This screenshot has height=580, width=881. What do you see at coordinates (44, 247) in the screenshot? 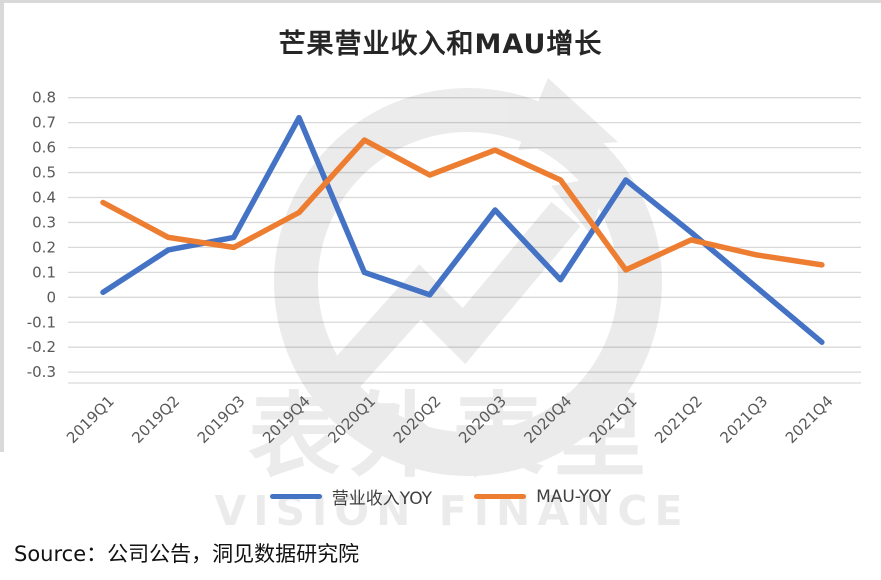
I see `y-tick-label: 0.2` at bounding box center [44, 247].